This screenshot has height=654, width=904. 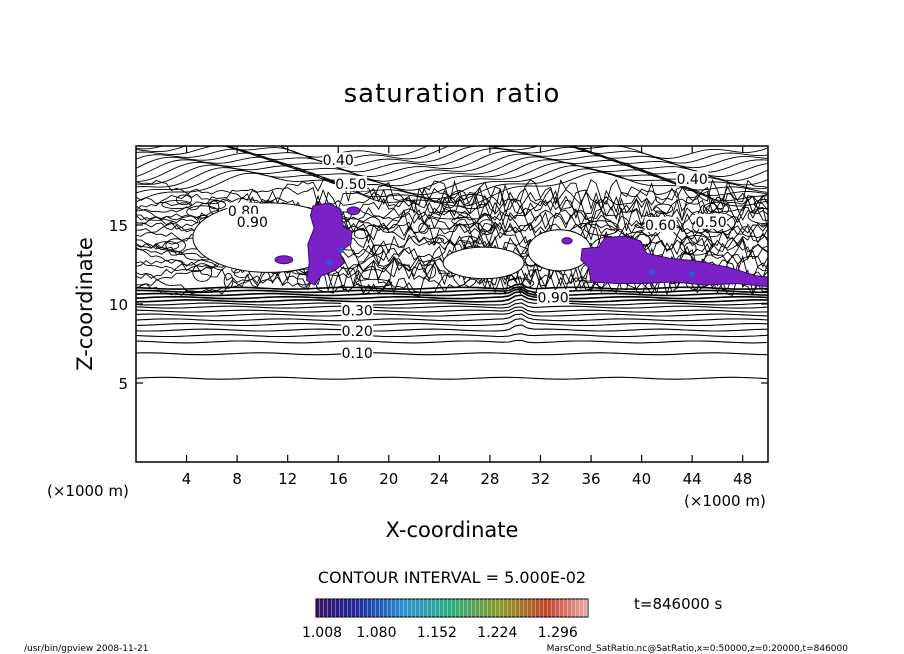 I want to click on x-tick-label: 24, so click(x=439, y=479).